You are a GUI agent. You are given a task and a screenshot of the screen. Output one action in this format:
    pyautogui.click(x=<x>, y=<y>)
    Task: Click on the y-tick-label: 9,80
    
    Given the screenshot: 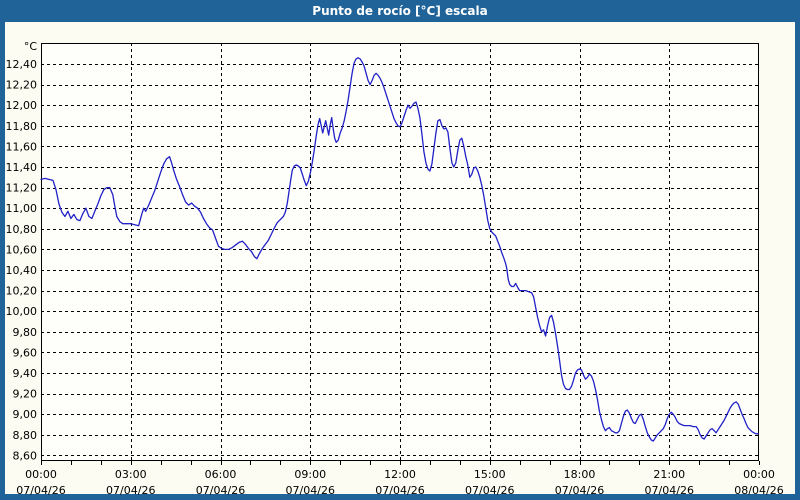 What is the action you would take?
    pyautogui.click(x=25, y=332)
    